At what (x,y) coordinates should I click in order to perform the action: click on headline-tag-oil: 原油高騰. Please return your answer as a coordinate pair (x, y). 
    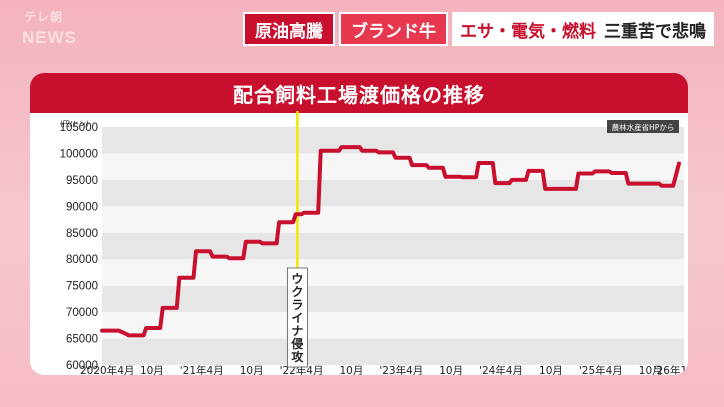
    Looking at the image, I should click on (289, 29).